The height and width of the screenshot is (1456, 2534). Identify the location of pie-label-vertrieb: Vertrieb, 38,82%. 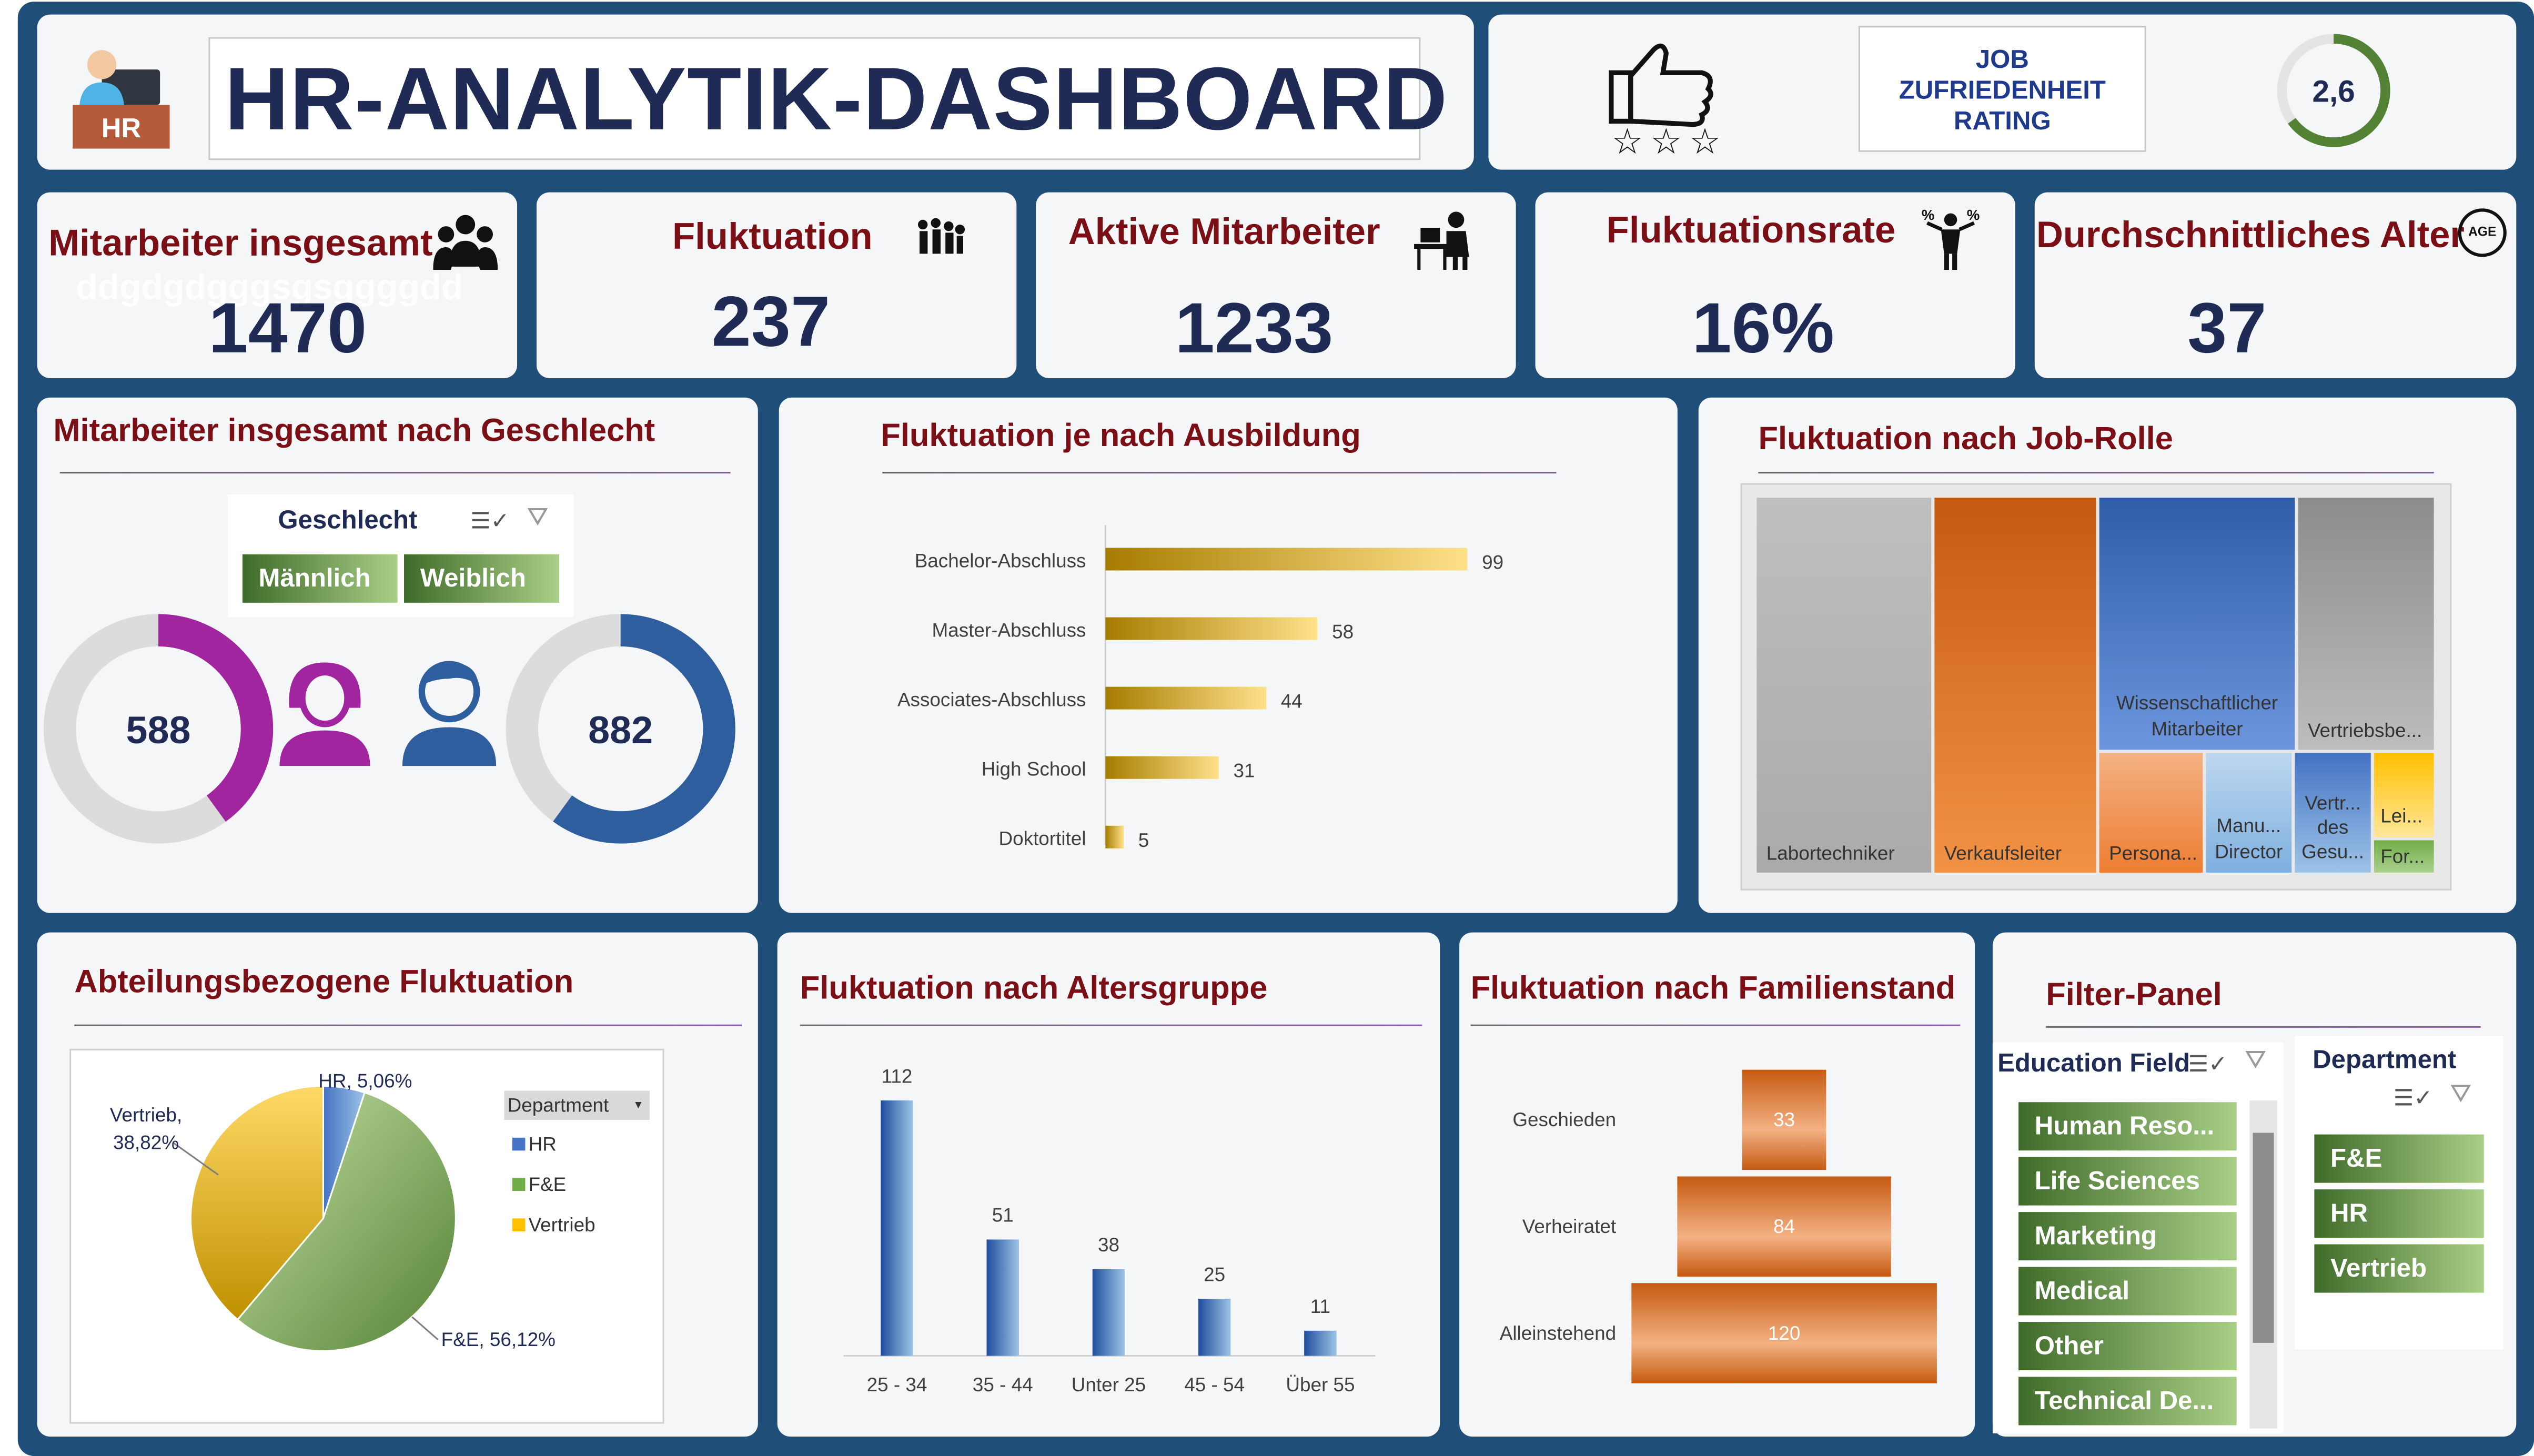
(146, 1129).